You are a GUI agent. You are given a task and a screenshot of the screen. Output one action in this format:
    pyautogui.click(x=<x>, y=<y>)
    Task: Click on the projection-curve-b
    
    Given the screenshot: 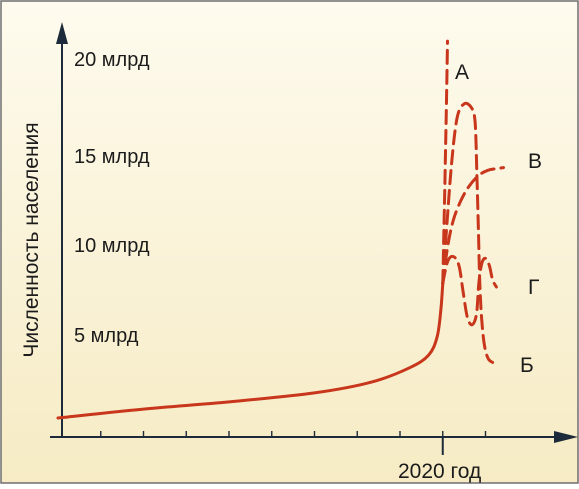 What is the action you would take?
    pyautogui.click(x=468, y=232)
    